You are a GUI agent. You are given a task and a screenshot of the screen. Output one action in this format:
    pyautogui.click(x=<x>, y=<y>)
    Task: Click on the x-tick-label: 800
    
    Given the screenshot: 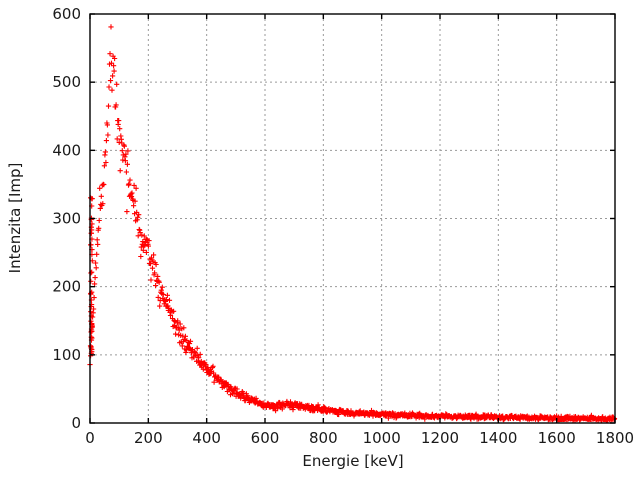 What is the action you would take?
    pyautogui.click(x=323, y=438)
    